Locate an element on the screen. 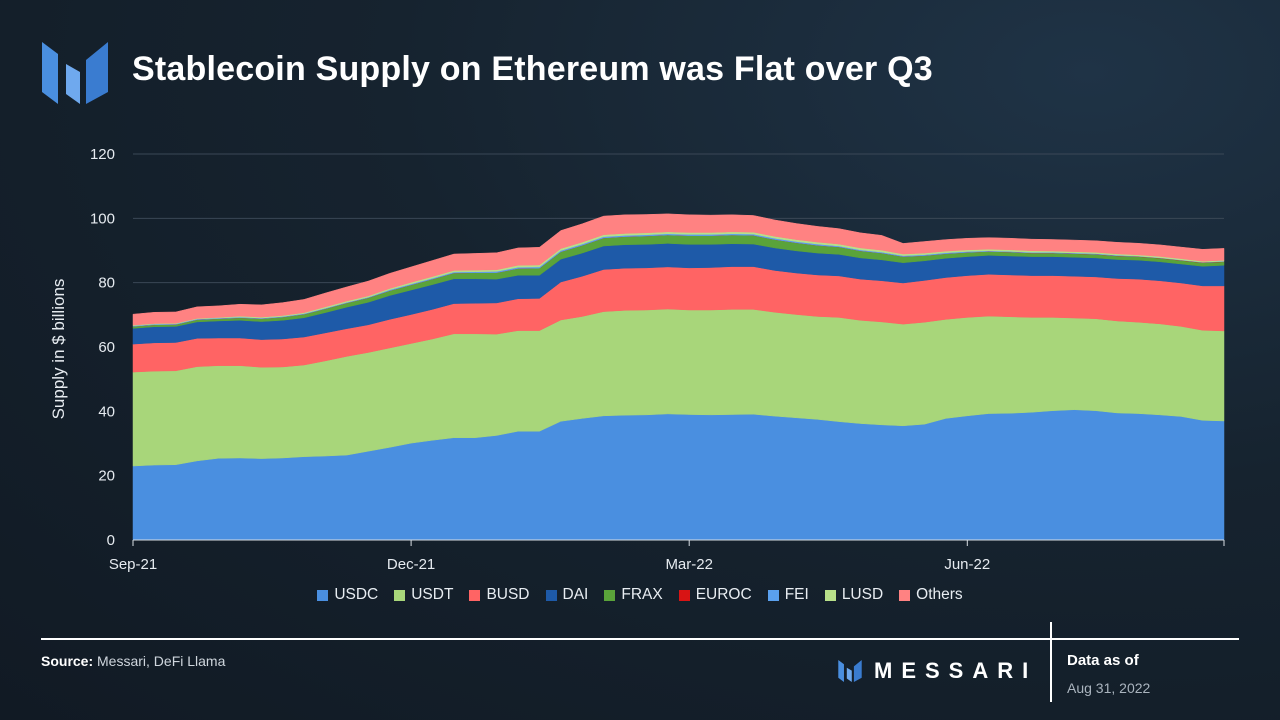  brand-logo: MESSARI is located at coordinates (937, 671).